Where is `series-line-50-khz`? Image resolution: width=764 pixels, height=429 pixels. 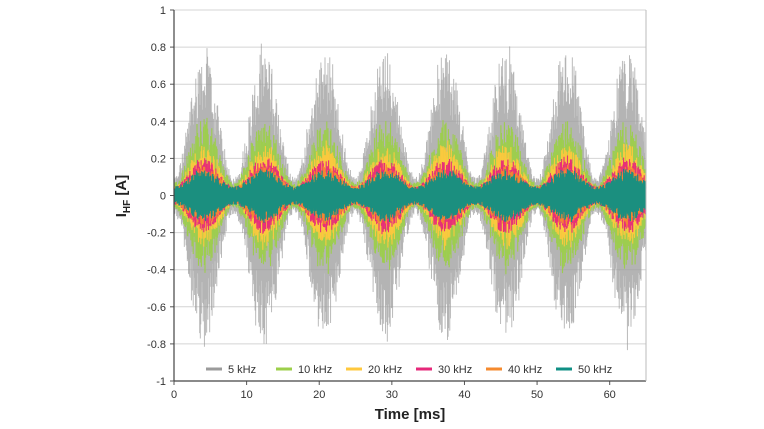
series-line-50-khz is located at coordinates (410, 195).